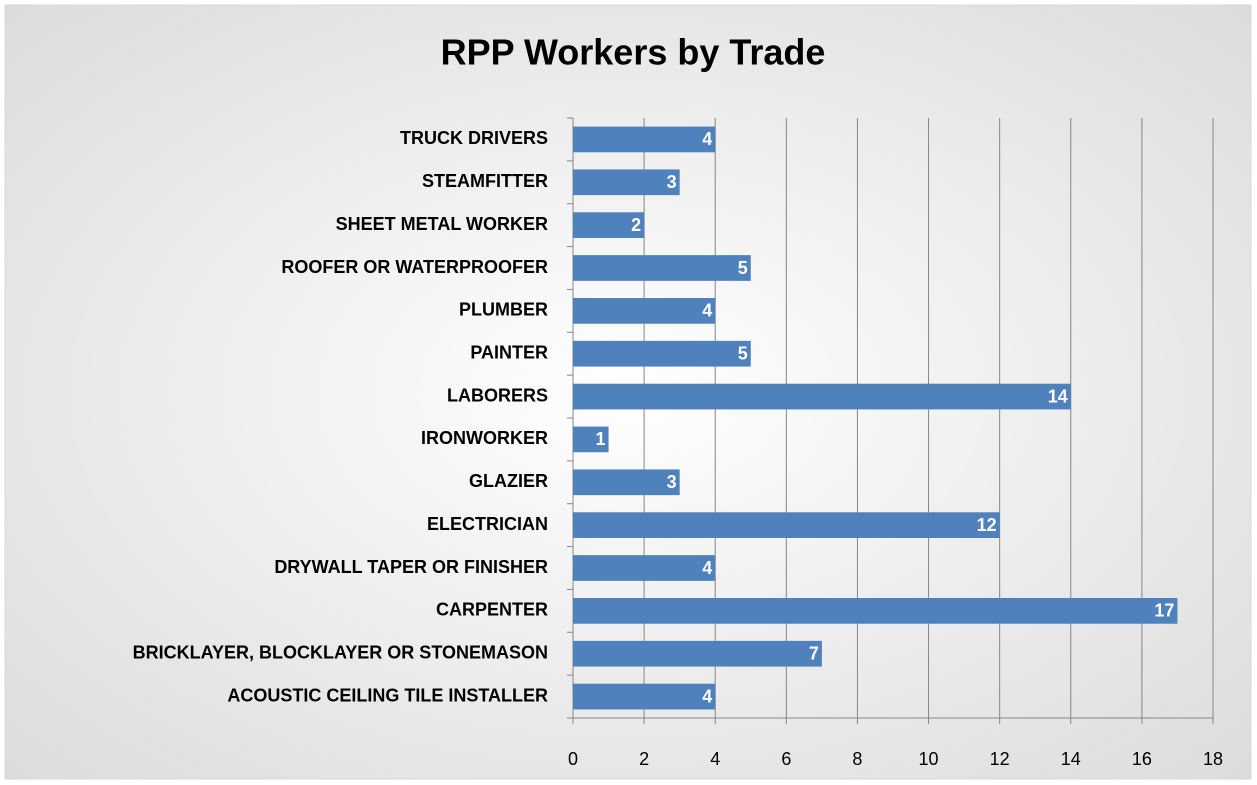 The height and width of the screenshot is (785, 1257). Describe the element at coordinates (474, 138) in the screenshot. I see `y-tick-label: TRUCK DRIVERS` at that location.